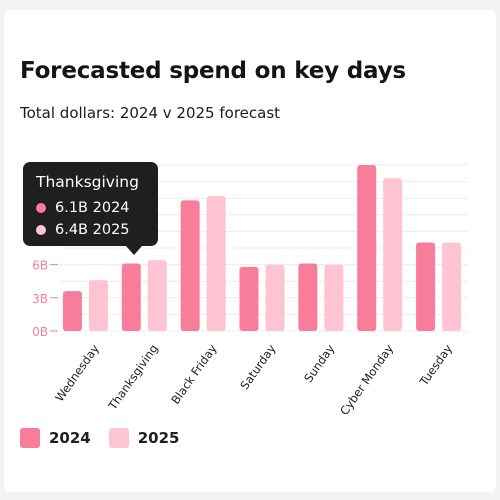  What do you see at coordinates (194, 374) in the screenshot?
I see `x-tick-label: Black Friday` at bounding box center [194, 374].